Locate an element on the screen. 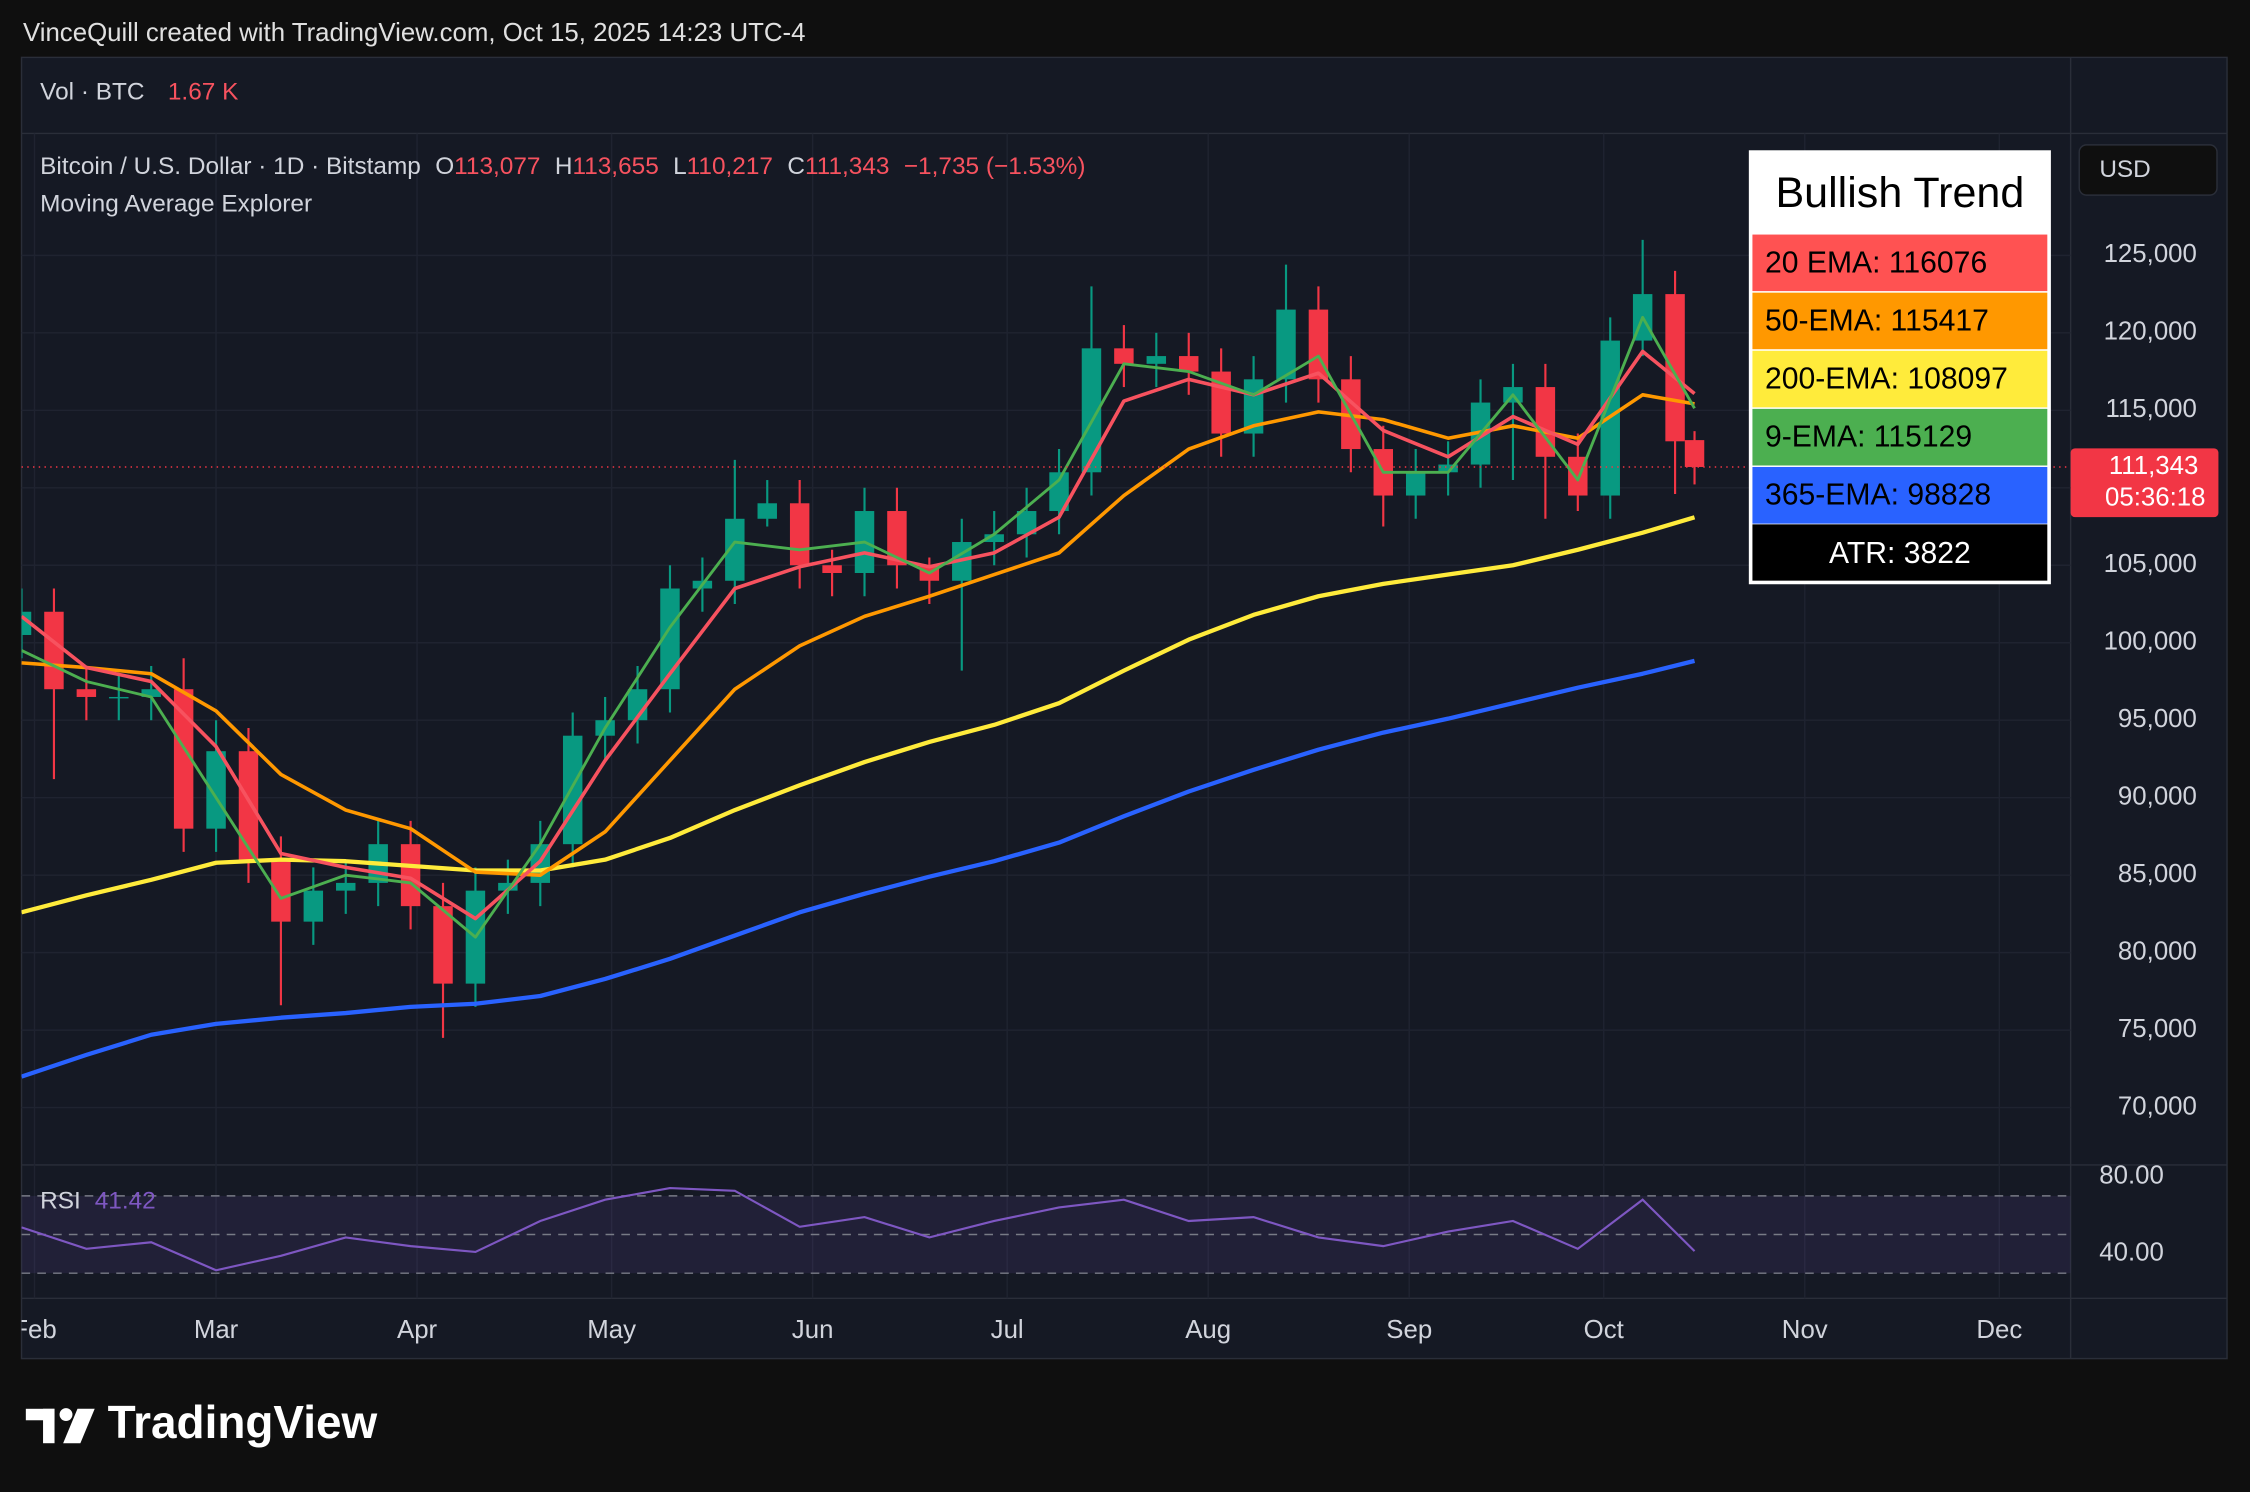 The height and width of the screenshot is (1492, 2250). y-tick-label: 75,000 is located at coordinates (2157, 1029).